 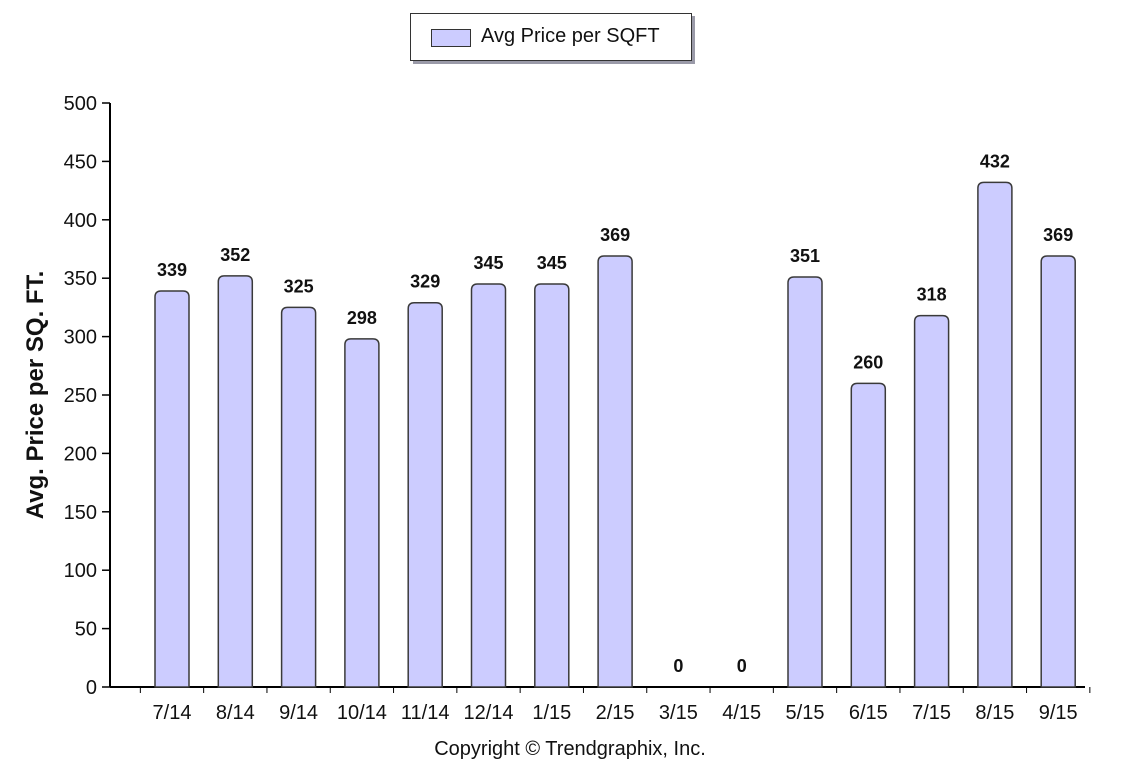 I want to click on bar-value-label: 329, so click(x=425, y=282).